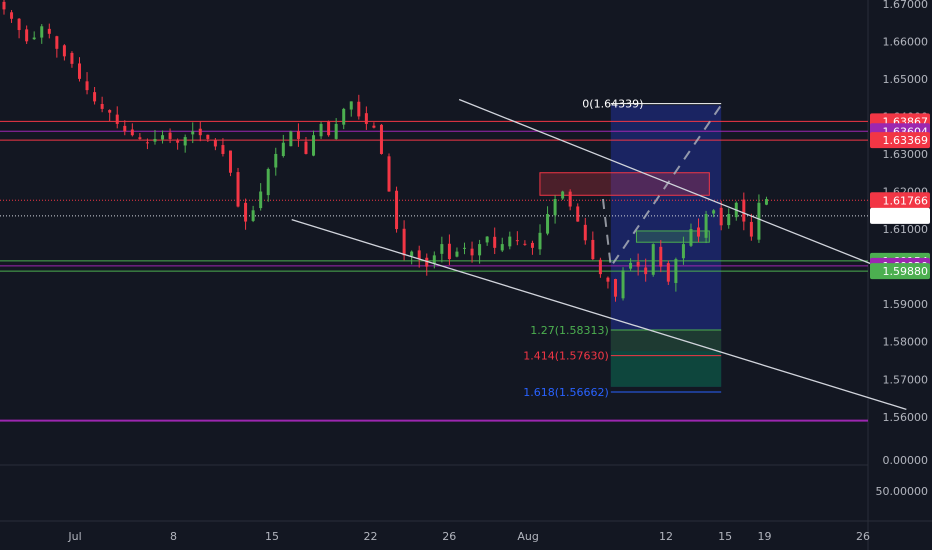 This screenshot has width=932, height=550. Describe the element at coordinates (666, 340) in the screenshot. I see `fib-target-band-upper` at that location.